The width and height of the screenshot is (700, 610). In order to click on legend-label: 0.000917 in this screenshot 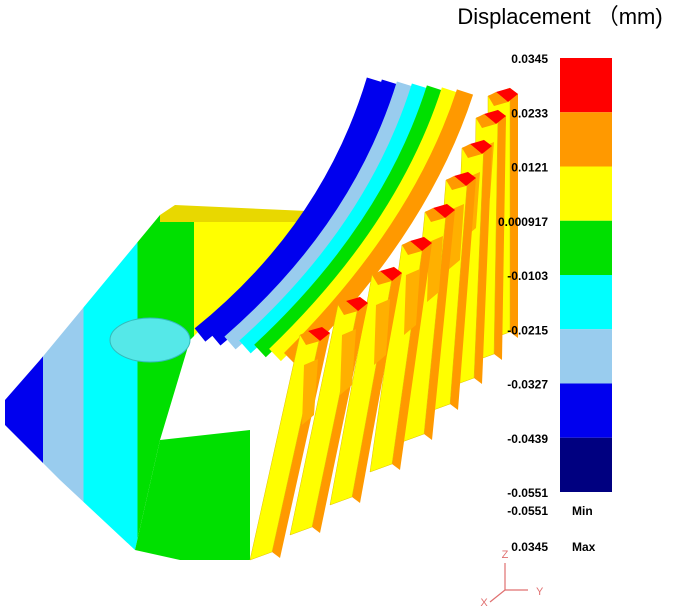, I will do `click(523, 222)`.